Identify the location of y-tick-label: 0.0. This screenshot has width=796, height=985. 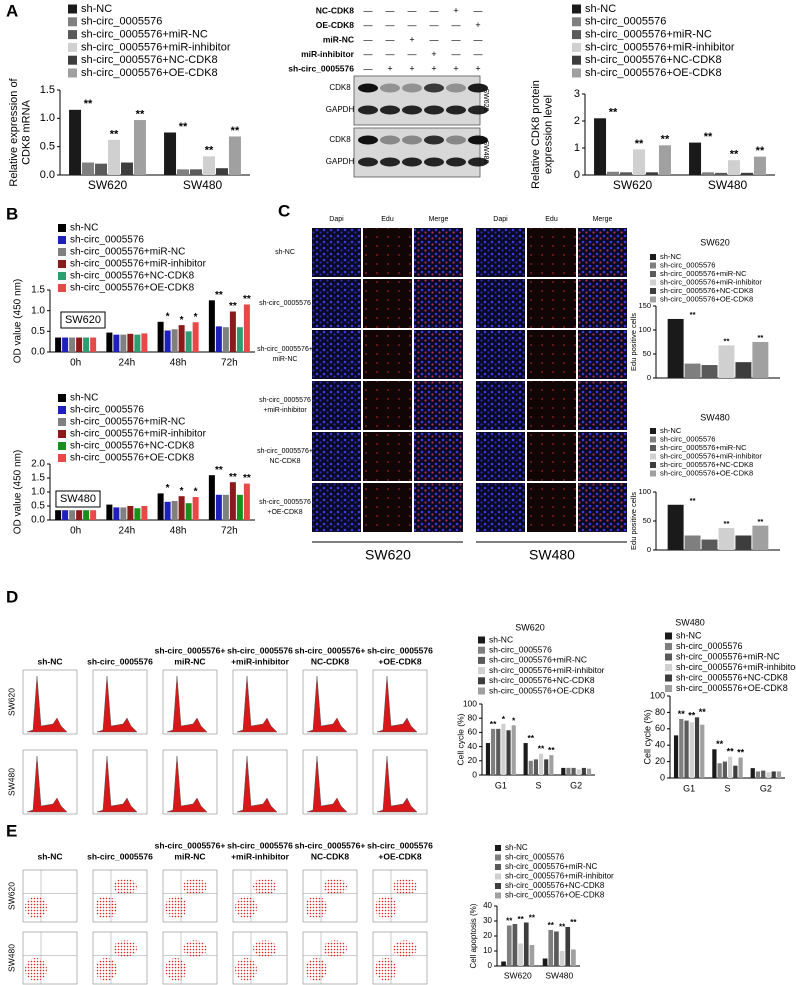
(38, 520).